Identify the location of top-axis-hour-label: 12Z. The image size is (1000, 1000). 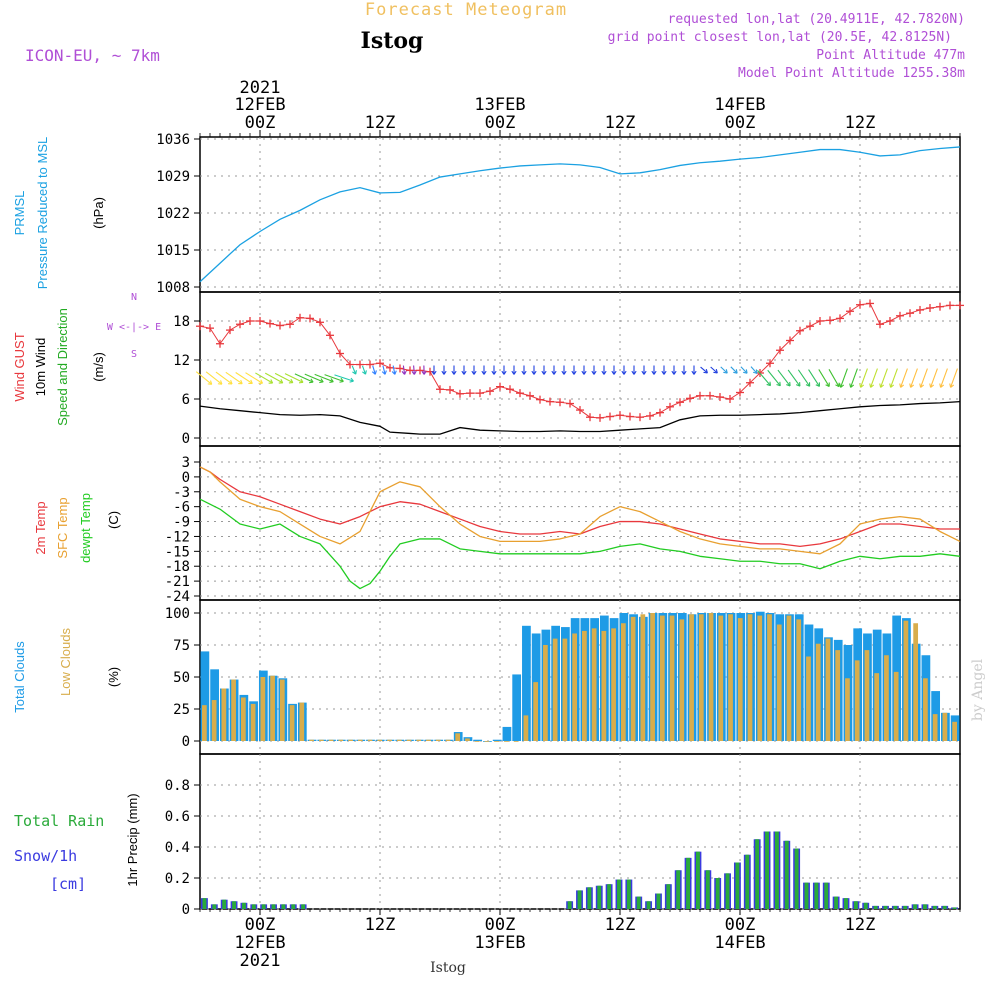
(620, 123).